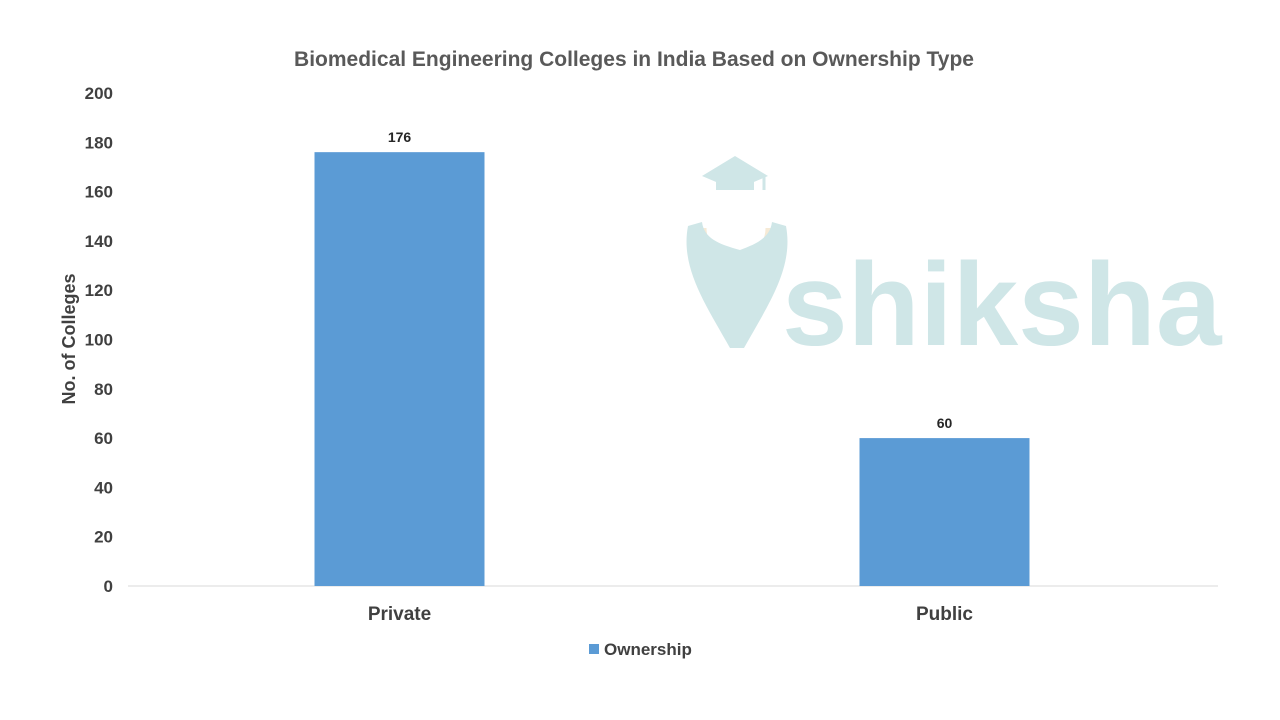 Image resolution: width=1280 pixels, height=720 pixels. I want to click on legend-label: Ownership, so click(648, 649).